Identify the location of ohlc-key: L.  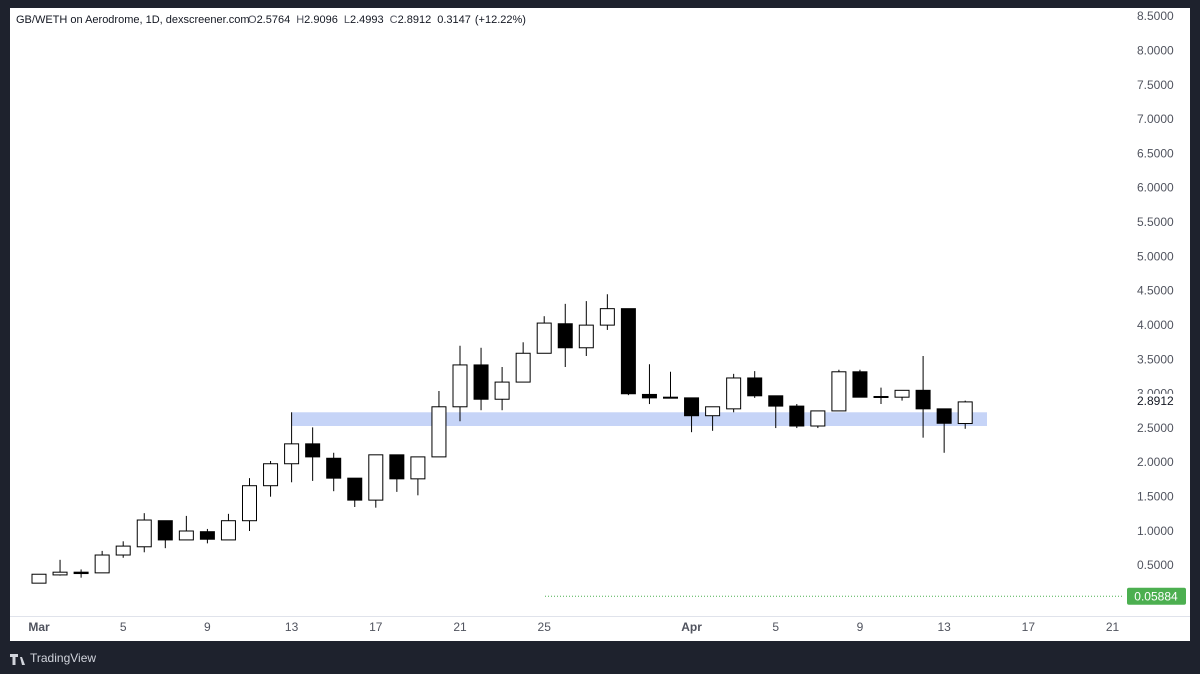
(347, 20).